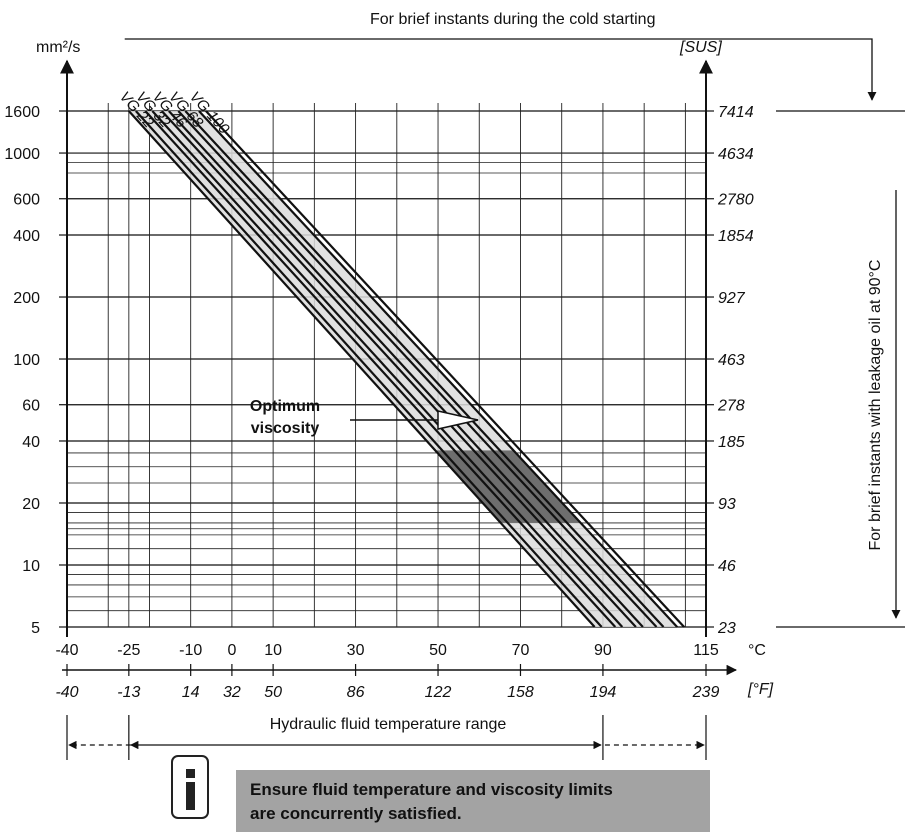 This screenshot has height=840, width=908. What do you see at coordinates (232, 692) in the screenshot?
I see `x-tick-label-f: 32` at bounding box center [232, 692].